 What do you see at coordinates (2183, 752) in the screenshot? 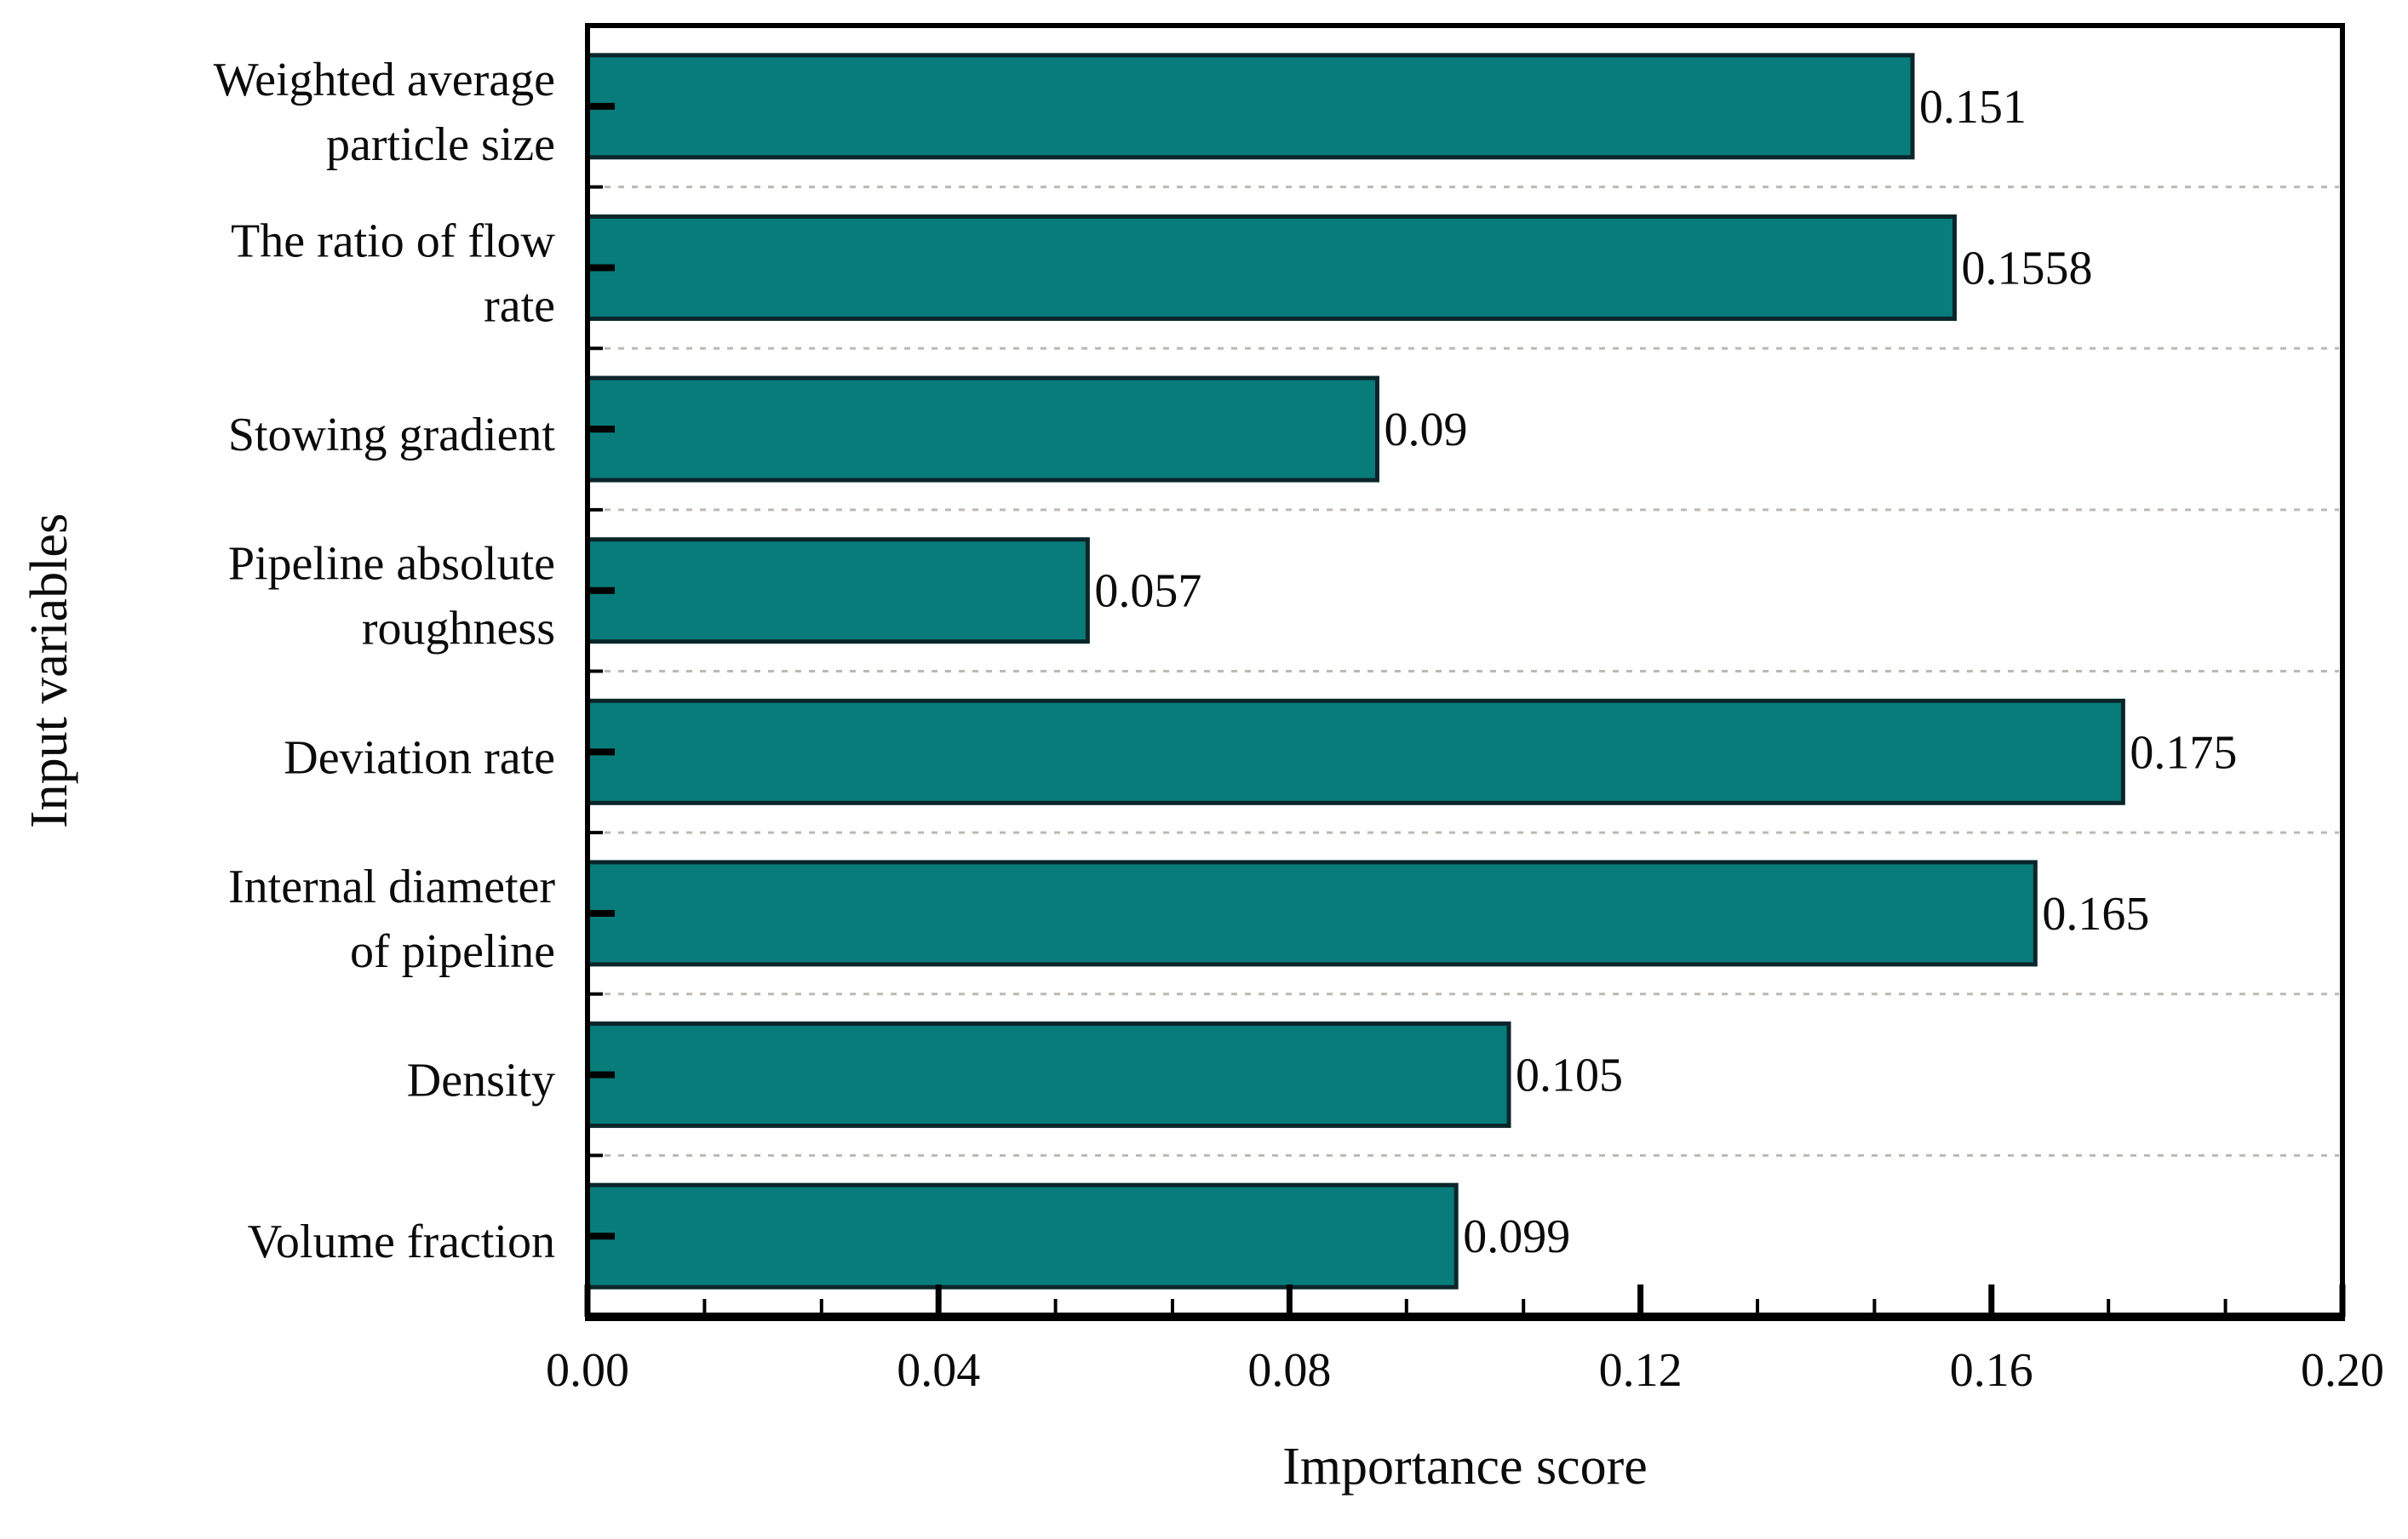
I see `bar-value-label: 0.175` at bounding box center [2183, 752].